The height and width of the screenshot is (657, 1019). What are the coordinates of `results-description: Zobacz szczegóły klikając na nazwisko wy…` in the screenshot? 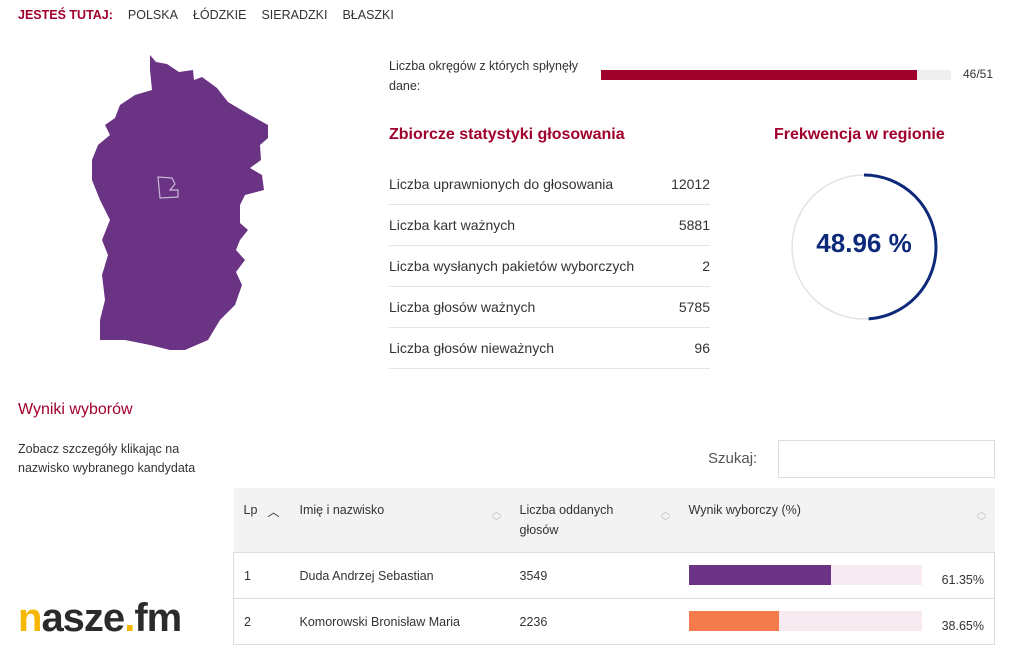 It's located at (107, 458).